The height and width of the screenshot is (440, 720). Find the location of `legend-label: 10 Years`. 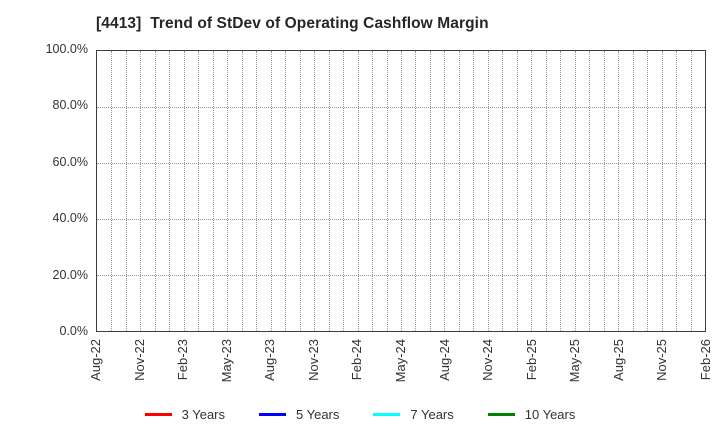

legend-label: 10 Years is located at coordinates (550, 414).